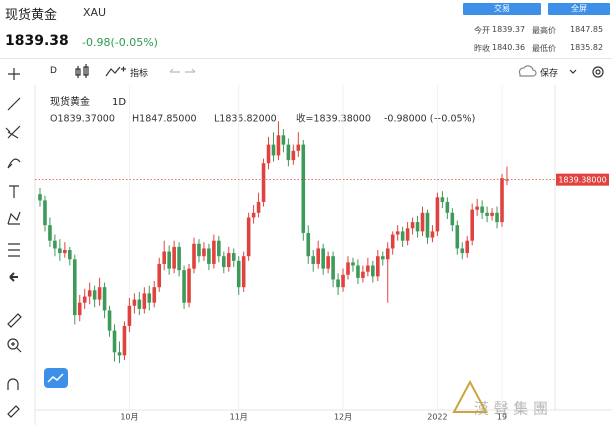 The image size is (612, 425). I want to click on stat-label: 昨收, so click(482, 48).